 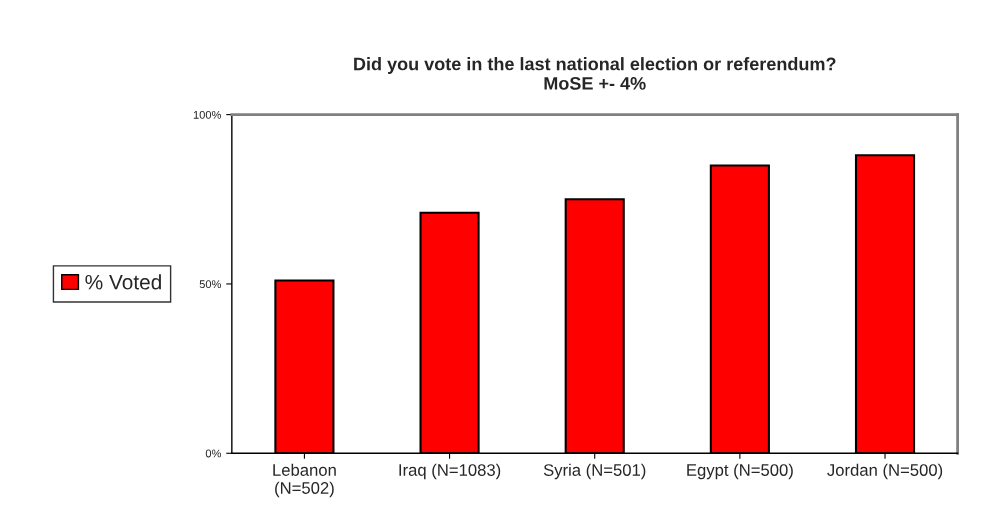 What do you see at coordinates (595, 73) in the screenshot?
I see `chart-title: Did you vote in the last national election or referendum? MoSE +- 4%` at bounding box center [595, 73].